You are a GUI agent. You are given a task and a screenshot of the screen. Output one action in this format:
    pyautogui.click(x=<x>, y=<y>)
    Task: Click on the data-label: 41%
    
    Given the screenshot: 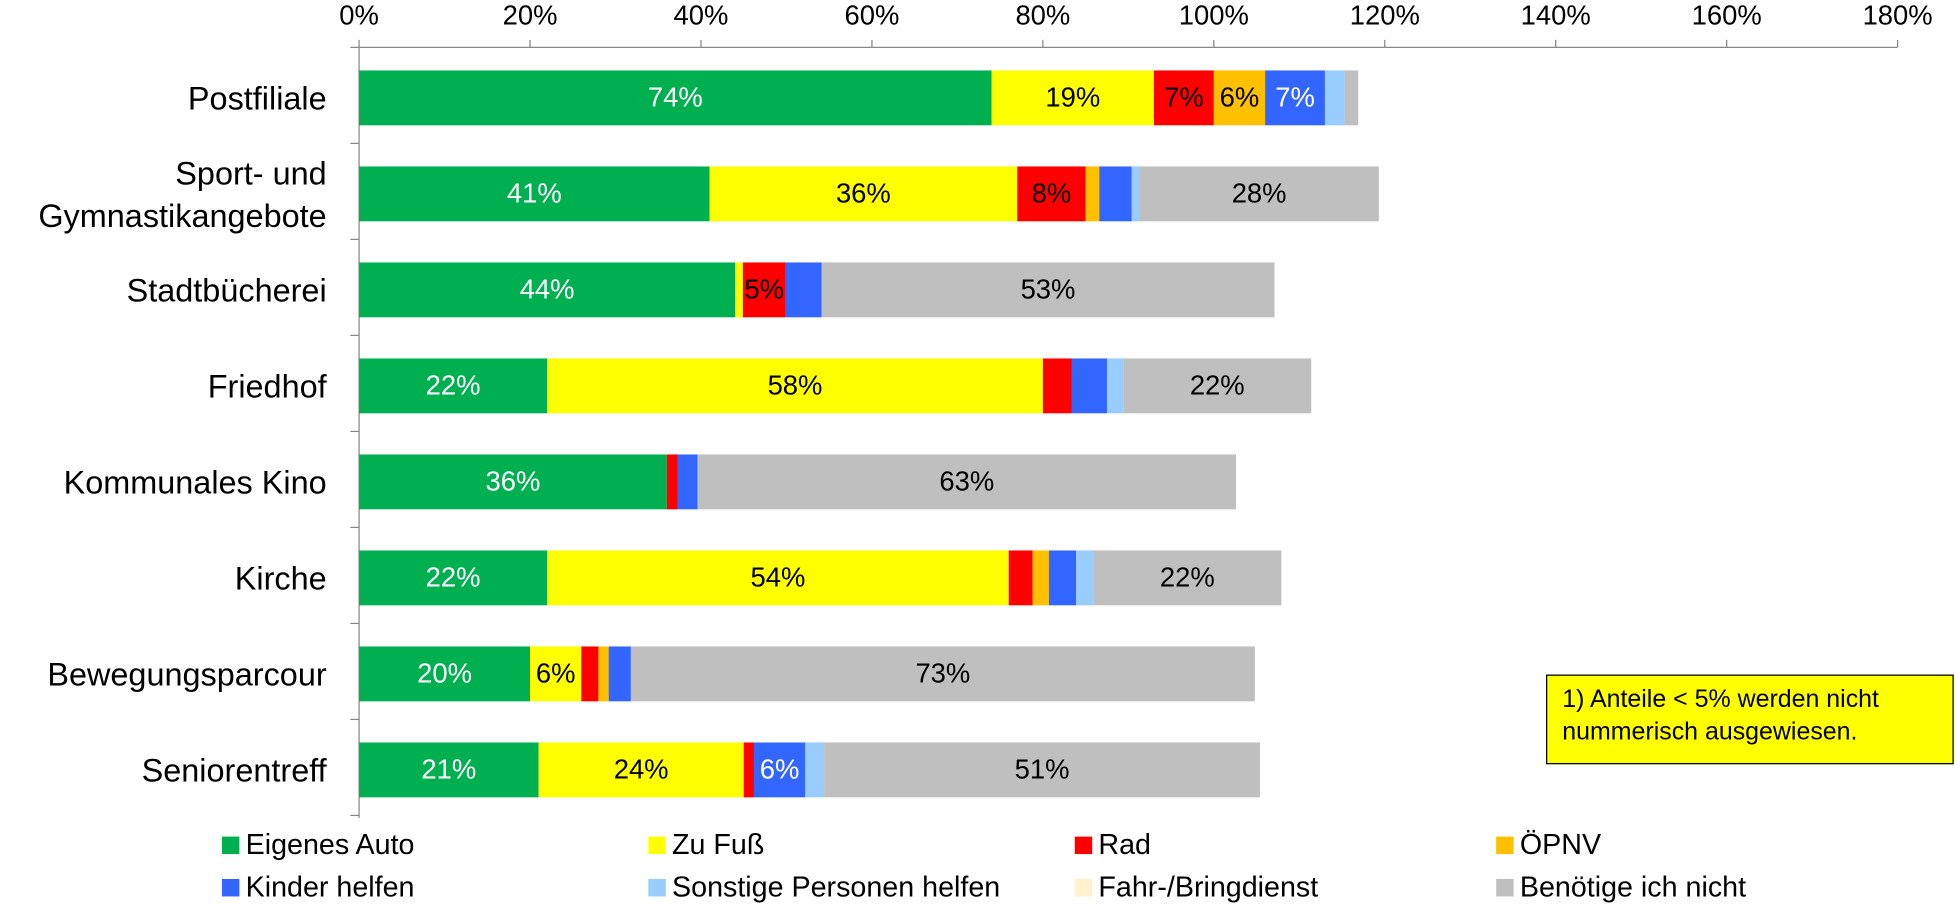 What is the action you would take?
    pyautogui.click(x=534, y=192)
    